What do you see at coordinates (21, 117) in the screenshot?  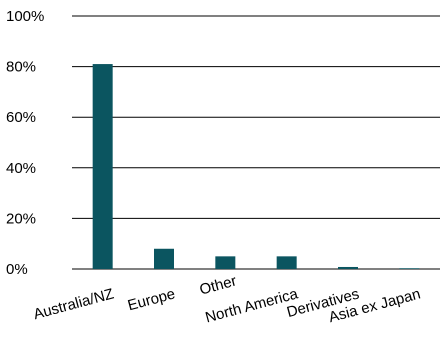 I see `y-tick-label: 60%` at bounding box center [21, 117].